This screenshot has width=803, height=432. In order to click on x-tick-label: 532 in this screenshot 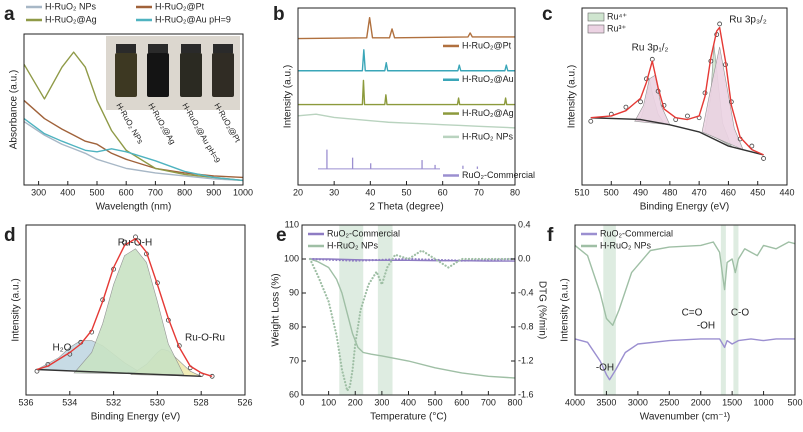, I will do `click(113, 402)`.